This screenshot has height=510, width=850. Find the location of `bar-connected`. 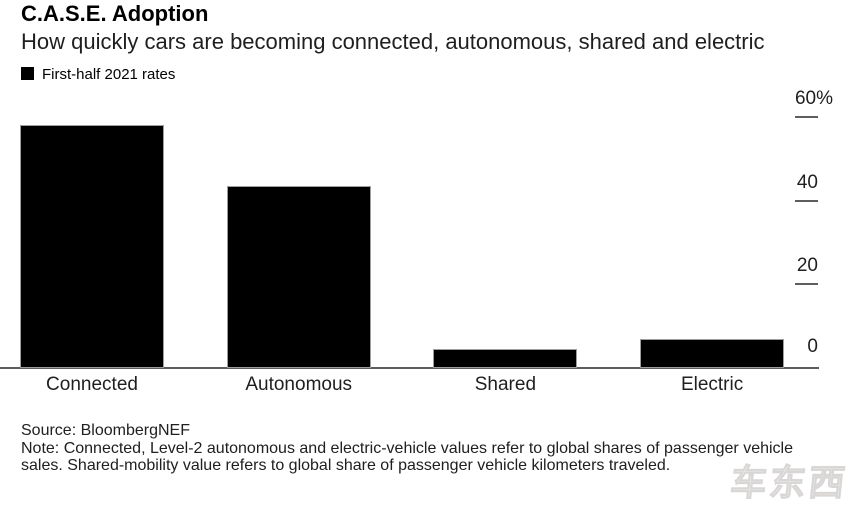

bar-connected is located at coordinates (92, 246).